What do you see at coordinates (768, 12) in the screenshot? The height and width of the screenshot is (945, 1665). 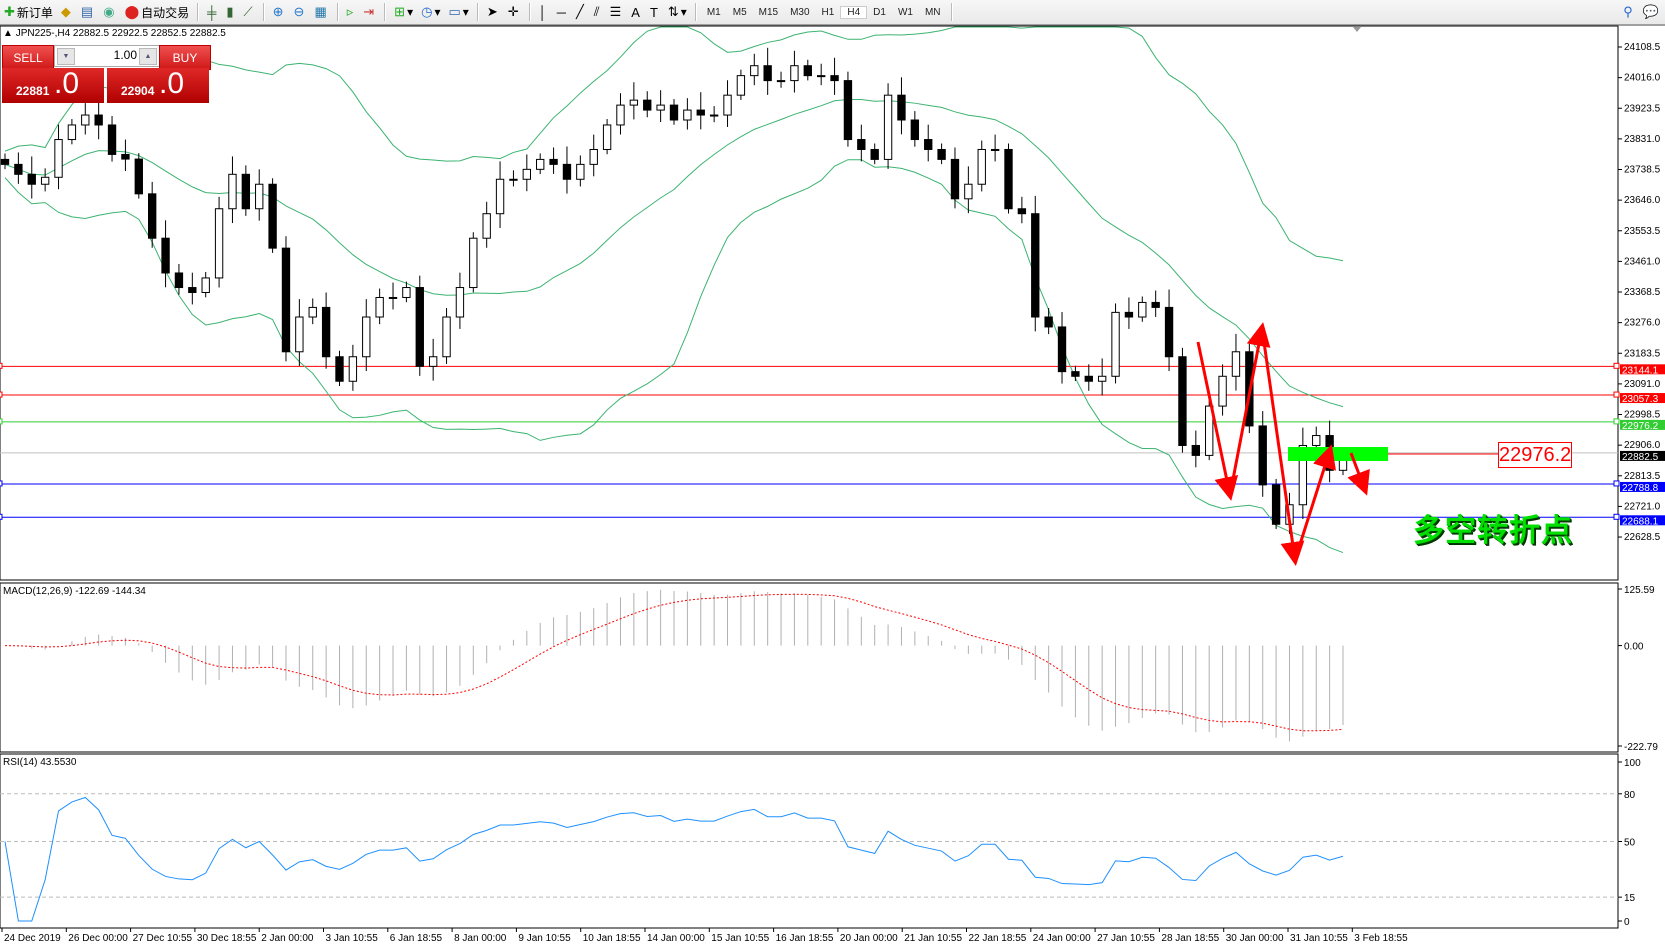 I see `timeframe-m15: M15` at bounding box center [768, 12].